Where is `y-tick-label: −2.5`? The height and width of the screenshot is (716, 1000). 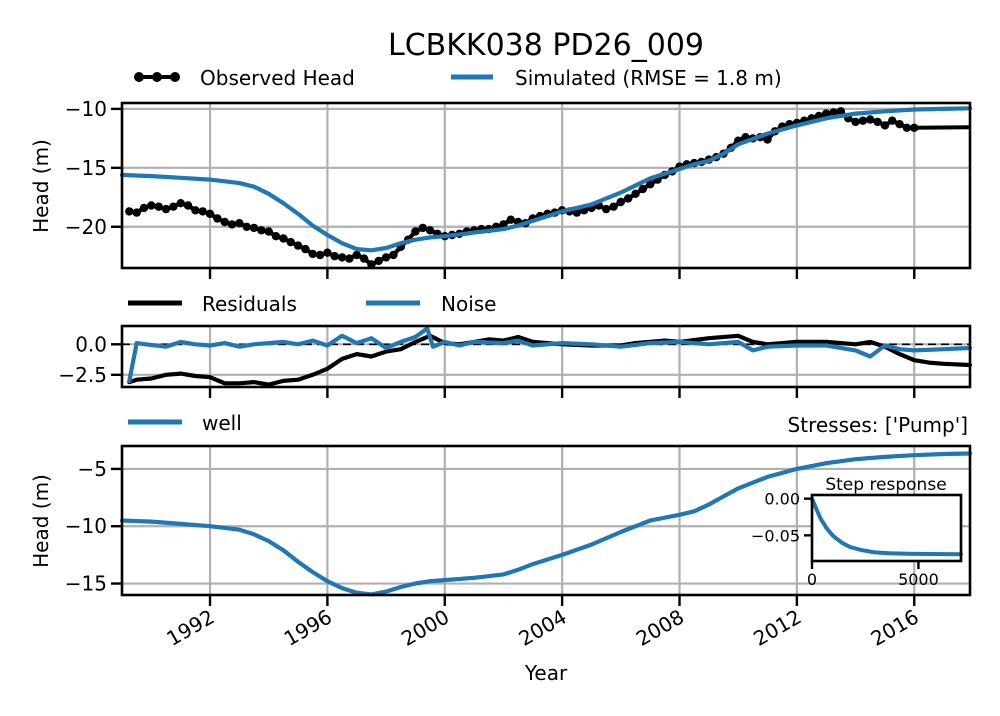 y-tick-label: −2.5 is located at coordinates (82, 375).